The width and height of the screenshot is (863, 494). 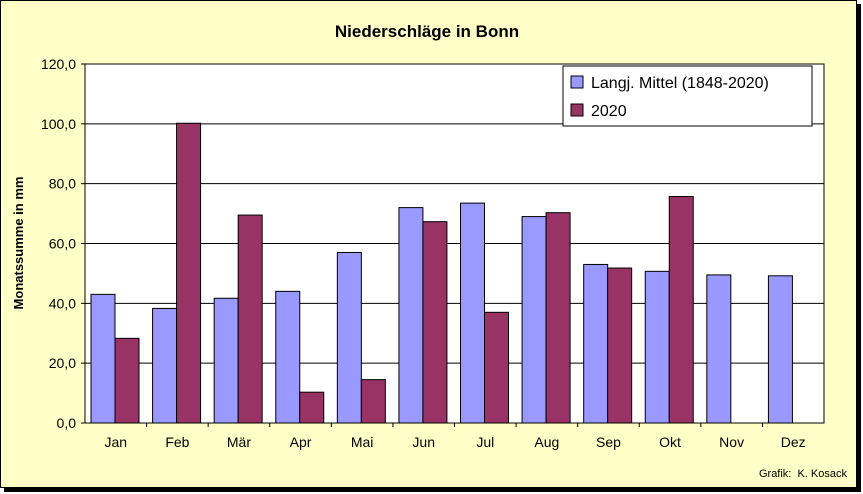 What do you see at coordinates (67, 423) in the screenshot?
I see `y-tick-label: 0,0` at bounding box center [67, 423].